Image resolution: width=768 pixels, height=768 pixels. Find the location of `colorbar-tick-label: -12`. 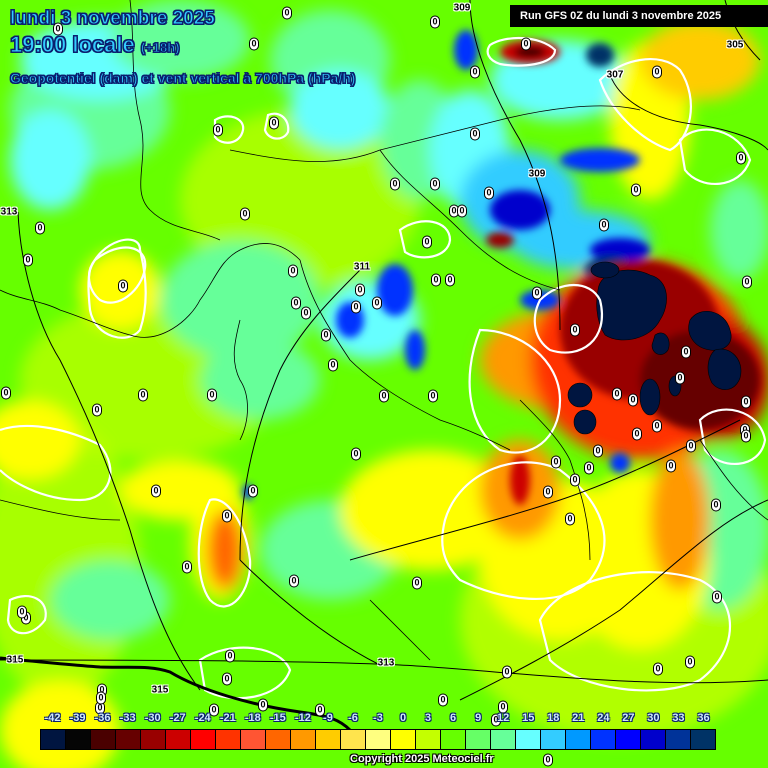

colorbar-tick-label: -12 is located at coordinates (302, 718).